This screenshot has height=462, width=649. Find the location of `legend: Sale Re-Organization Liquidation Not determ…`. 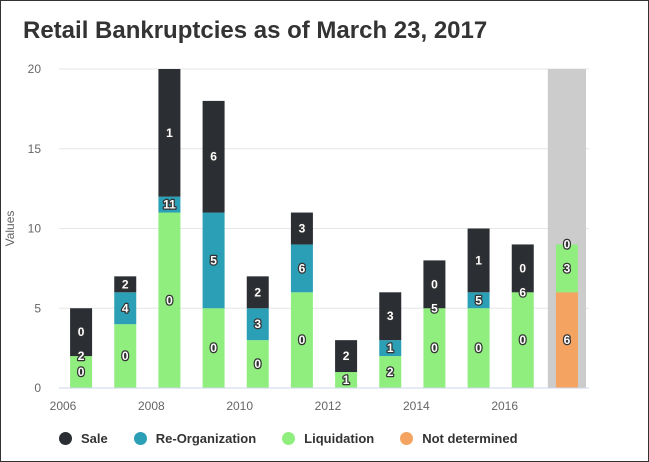

legend: Sale Re-Organization Liquidation Not determ… is located at coordinates (301, 438).